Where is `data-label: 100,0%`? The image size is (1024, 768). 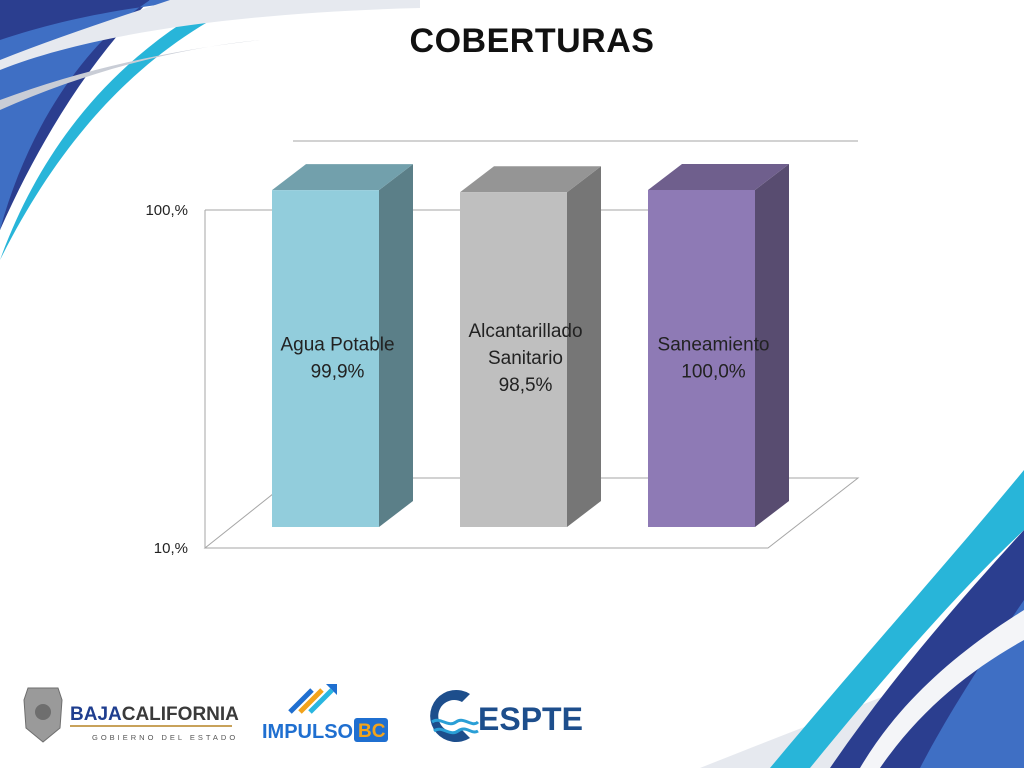
data-label: 100,0% is located at coordinates (713, 372).